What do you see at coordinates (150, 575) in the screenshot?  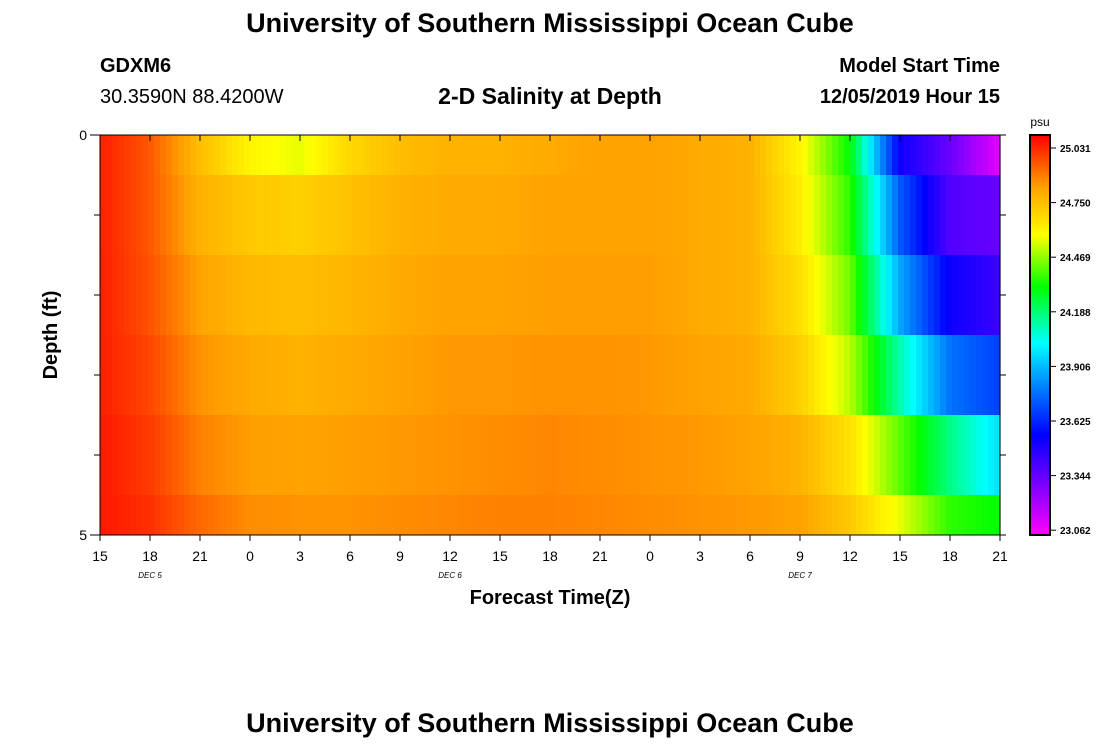 I see `x-date-label: DEC 5` at bounding box center [150, 575].